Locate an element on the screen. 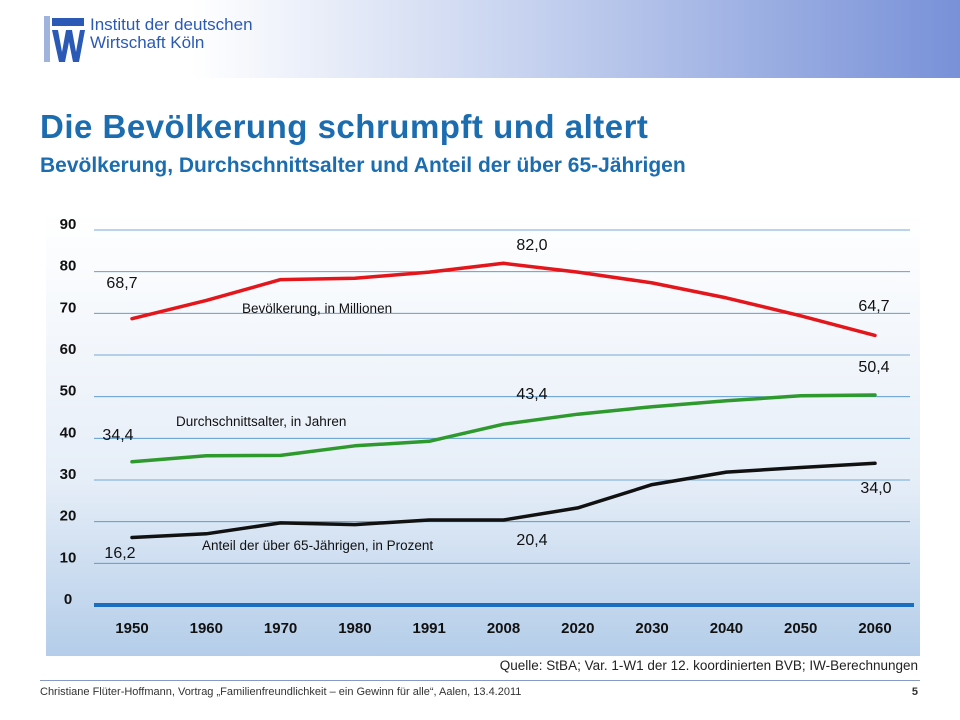 The image size is (960, 720). logo-line-2: Wirtschaft Köln is located at coordinates (147, 42).